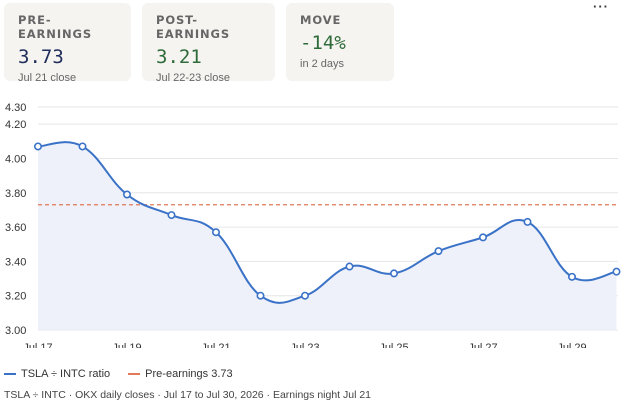  Describe the element at coordinates (208, 43) in the screenshot. I see `stat-card-post-earnings: POST-EARNINGS 3.21 Jul 22-23 close` at that location.